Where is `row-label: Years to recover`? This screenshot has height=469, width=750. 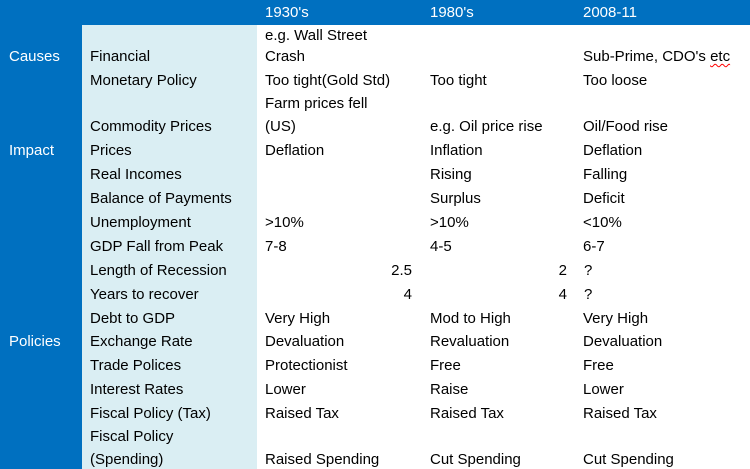 row-label: Years to recover is located at coordinates (144, 294).